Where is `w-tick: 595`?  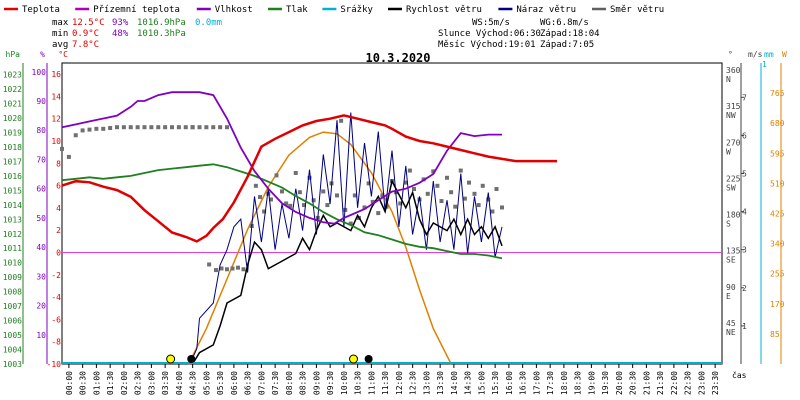
w-tick: 595 is located at coordinates (777, 153).